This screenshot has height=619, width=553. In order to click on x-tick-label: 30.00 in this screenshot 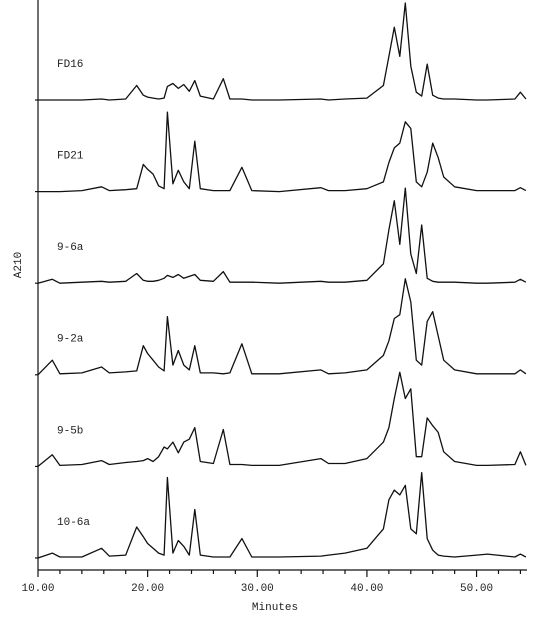, I will do `click(257, 589)`.